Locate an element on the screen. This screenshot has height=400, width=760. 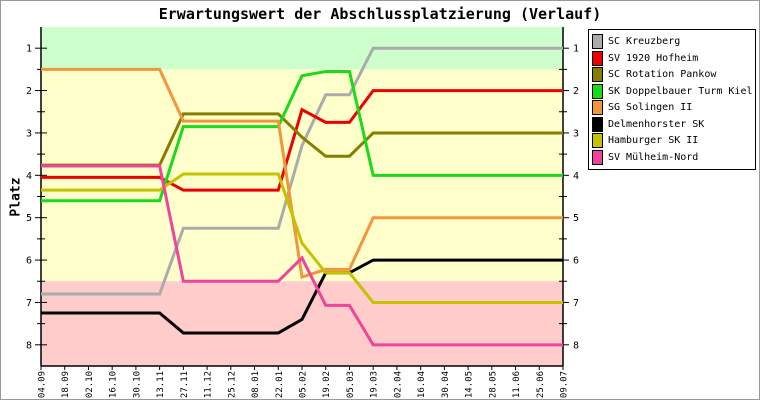
x-tick-label: 25.12 is located at coordinates (232, 384).